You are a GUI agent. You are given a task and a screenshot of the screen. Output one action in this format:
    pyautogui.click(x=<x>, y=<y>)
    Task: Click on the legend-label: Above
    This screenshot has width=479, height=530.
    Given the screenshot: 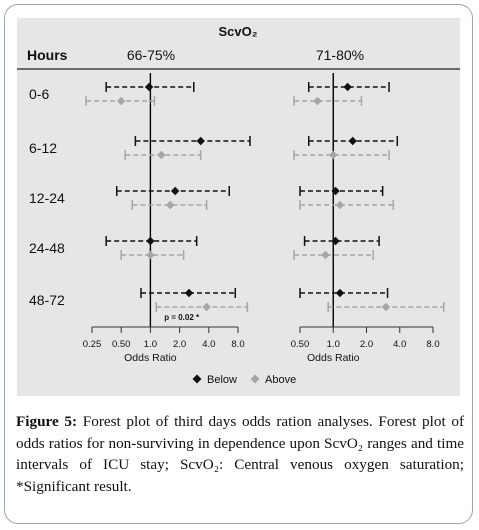 What is the action you would take?
    pyautogui.click(x=280, y=380)
    